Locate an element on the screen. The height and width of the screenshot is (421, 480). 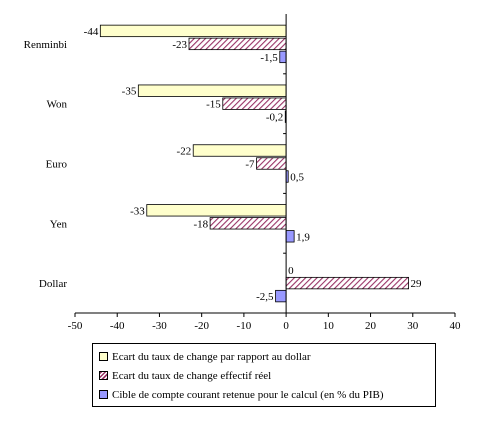
bar-gap-dollar-renminbi is located at coordinates (193, 31).